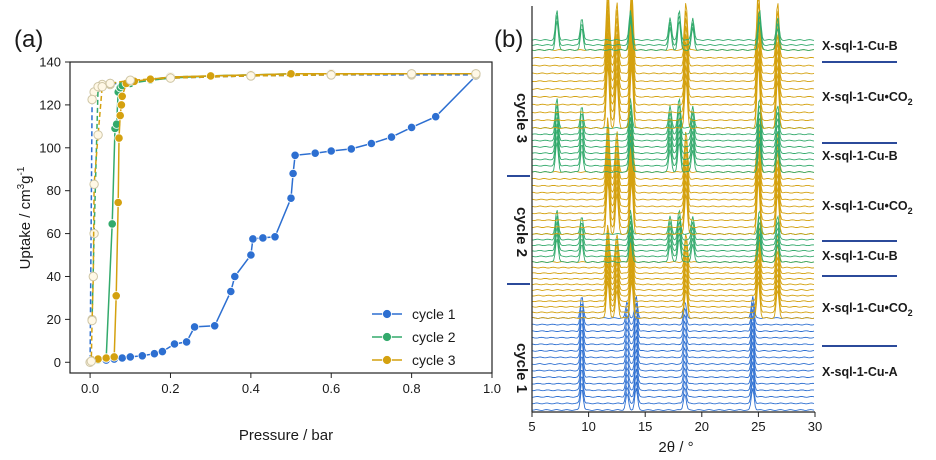 The width and height of the screenshot is (936, 460). Describe the element at coordinates (702, 426) in the screenshot. I see `x-tick-label: 20` at that location.